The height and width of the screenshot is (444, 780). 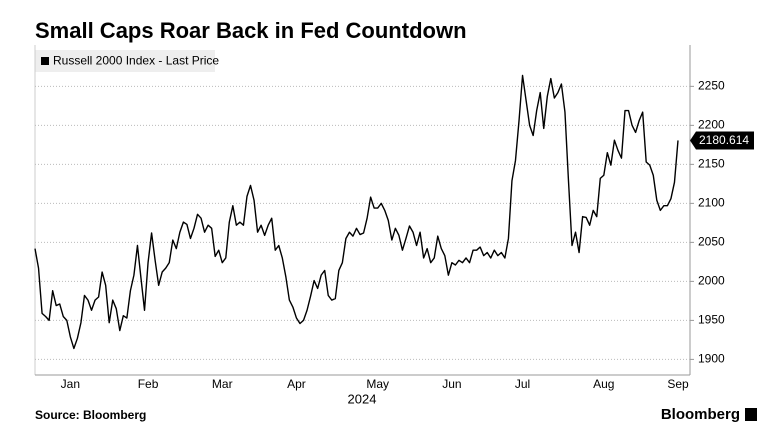 I want to click on x-tick-label: Feb, so click(x=148, y=384).